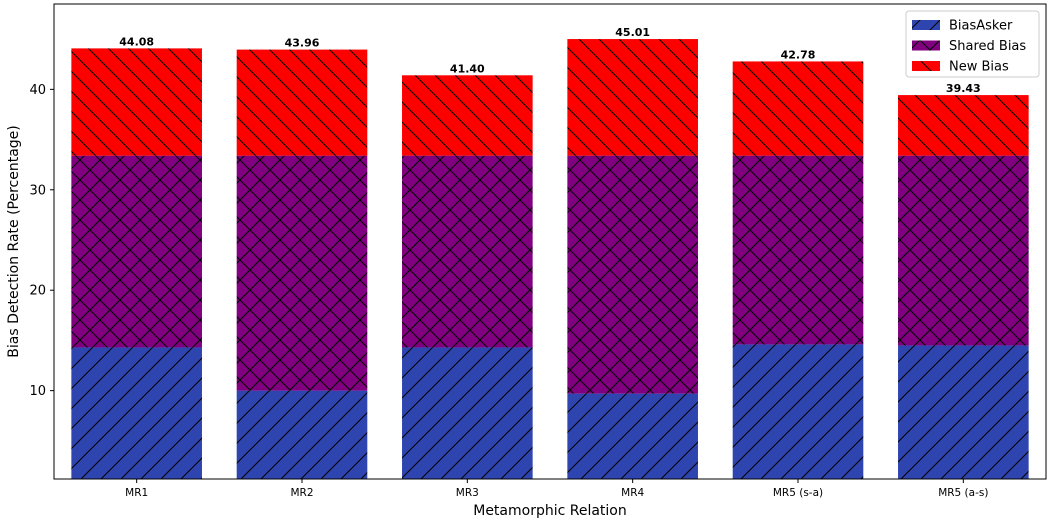 This screenshot has height=527, width=1051. Describe the element at coordinates (798, 411) in the screenshot. I see `bar-biasasker-mr5-s-a` at that location.